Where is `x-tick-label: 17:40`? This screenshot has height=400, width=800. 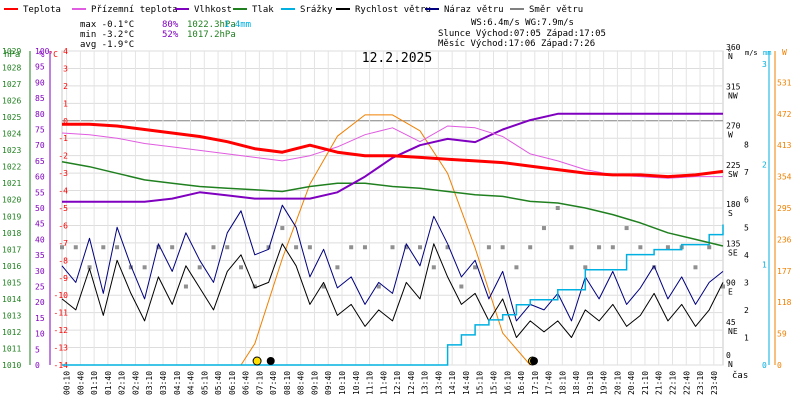
x-tick-label: 17:40 is located at coordinates (549, 383).